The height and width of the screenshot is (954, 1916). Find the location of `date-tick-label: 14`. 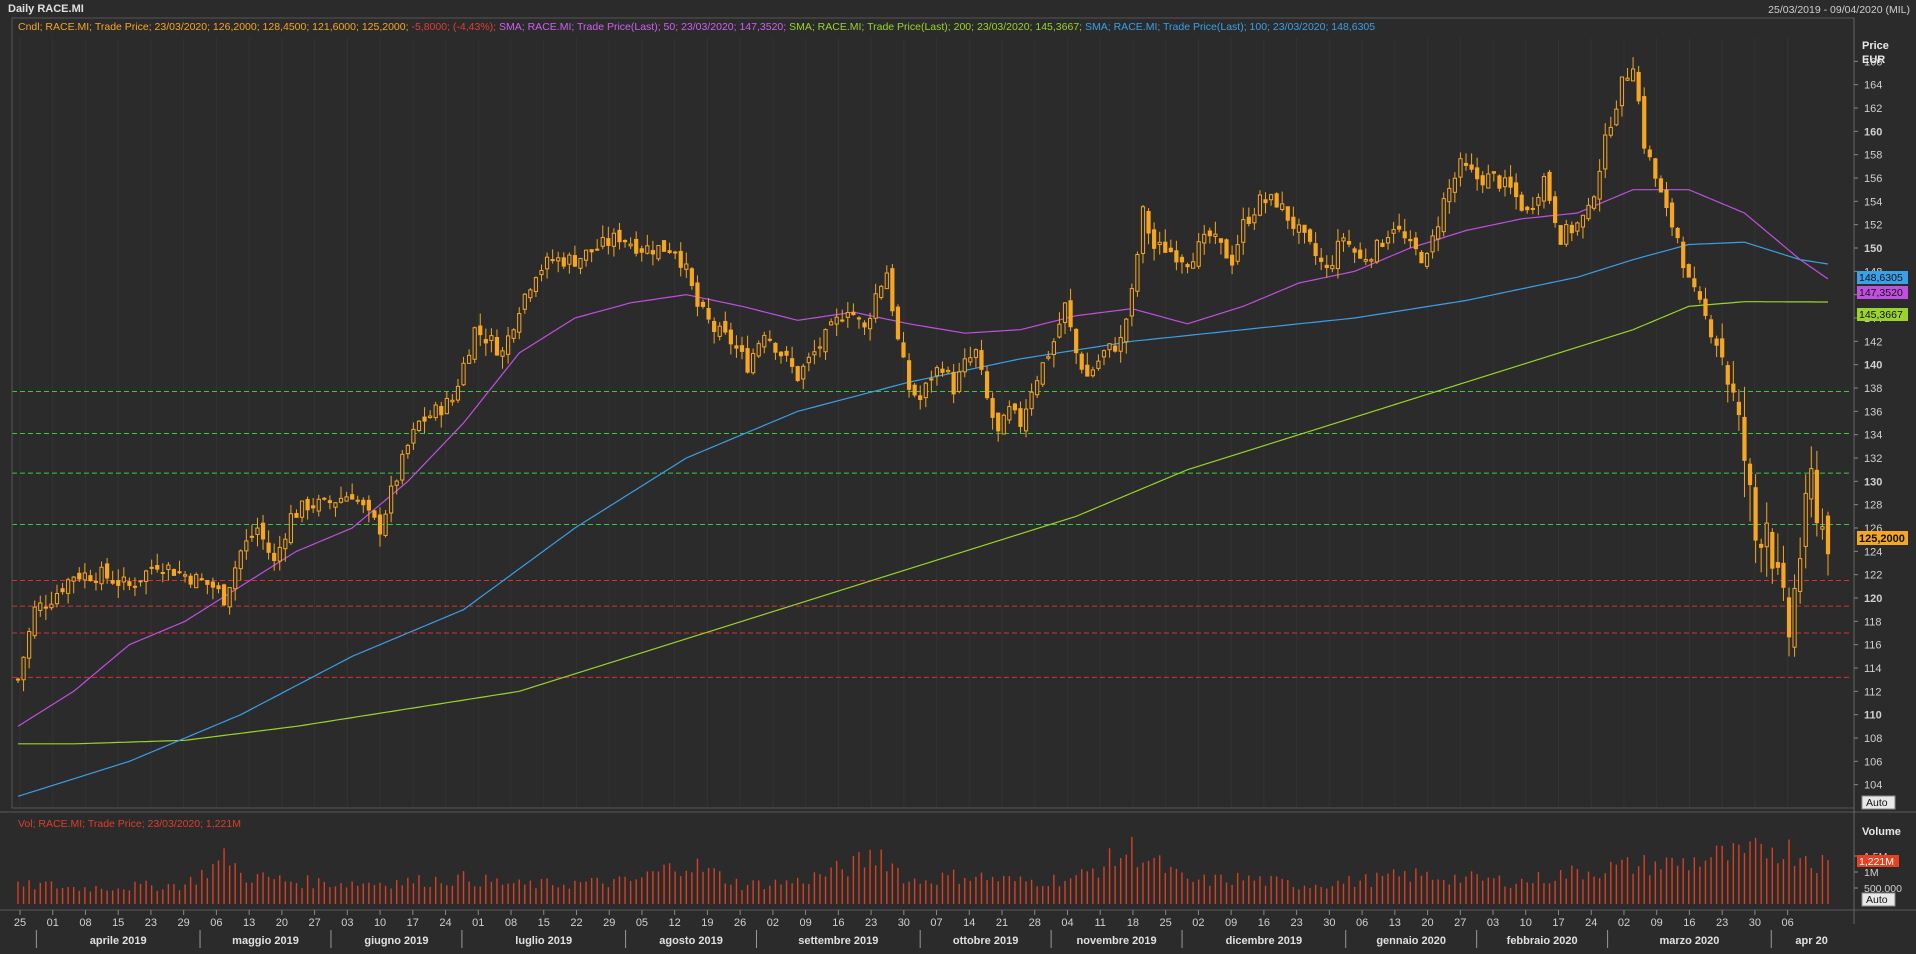

date-tick-label: 14 is located at coordinates (969, 923).